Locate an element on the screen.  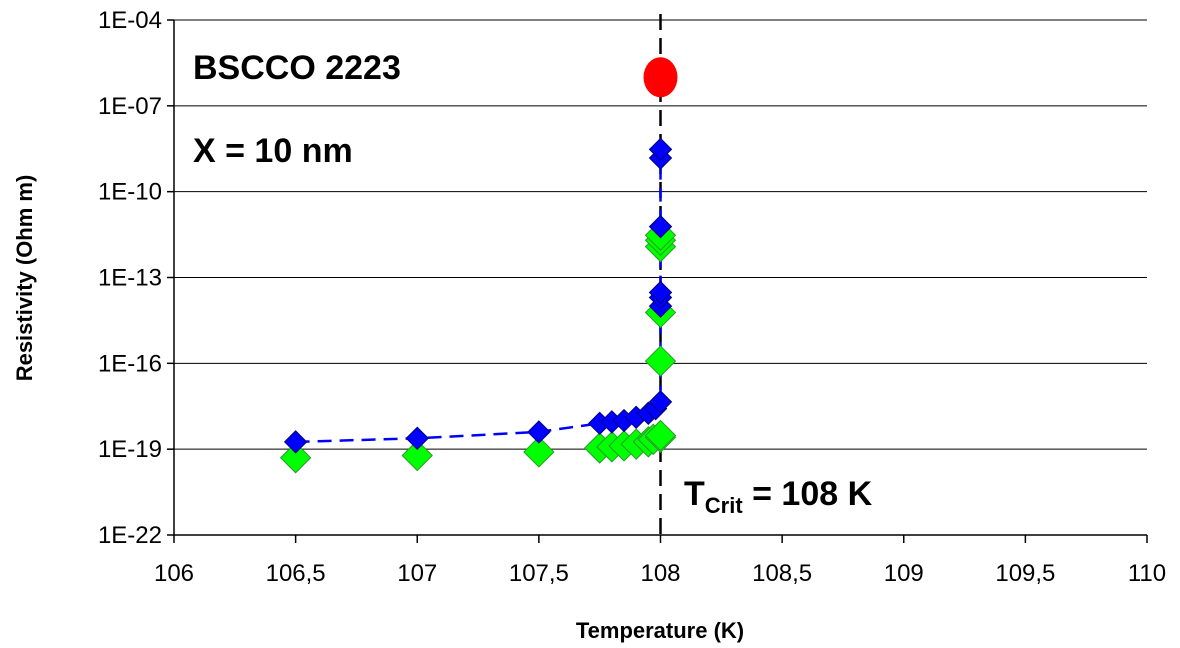
y-tick-label: 1E-13 is located at coordinates (130, 278).